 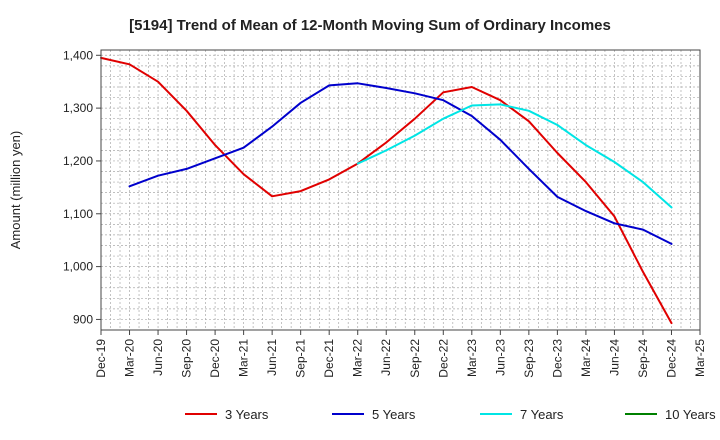 What do you see at coordinates (614, 357) in the screenshot?
I see `x-tick-label: Jun-24` at bounding box center [614, 357].